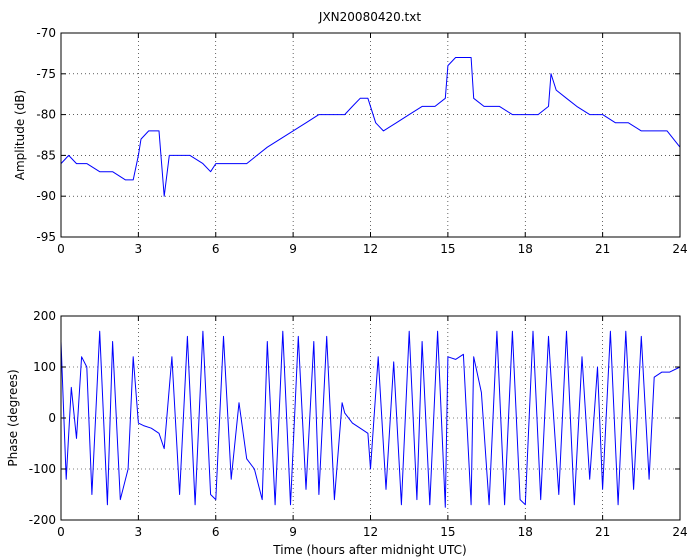 The width and height of the screenshot is (693, 560). I want to click on y-tick-label: -70, so click(46, 33).